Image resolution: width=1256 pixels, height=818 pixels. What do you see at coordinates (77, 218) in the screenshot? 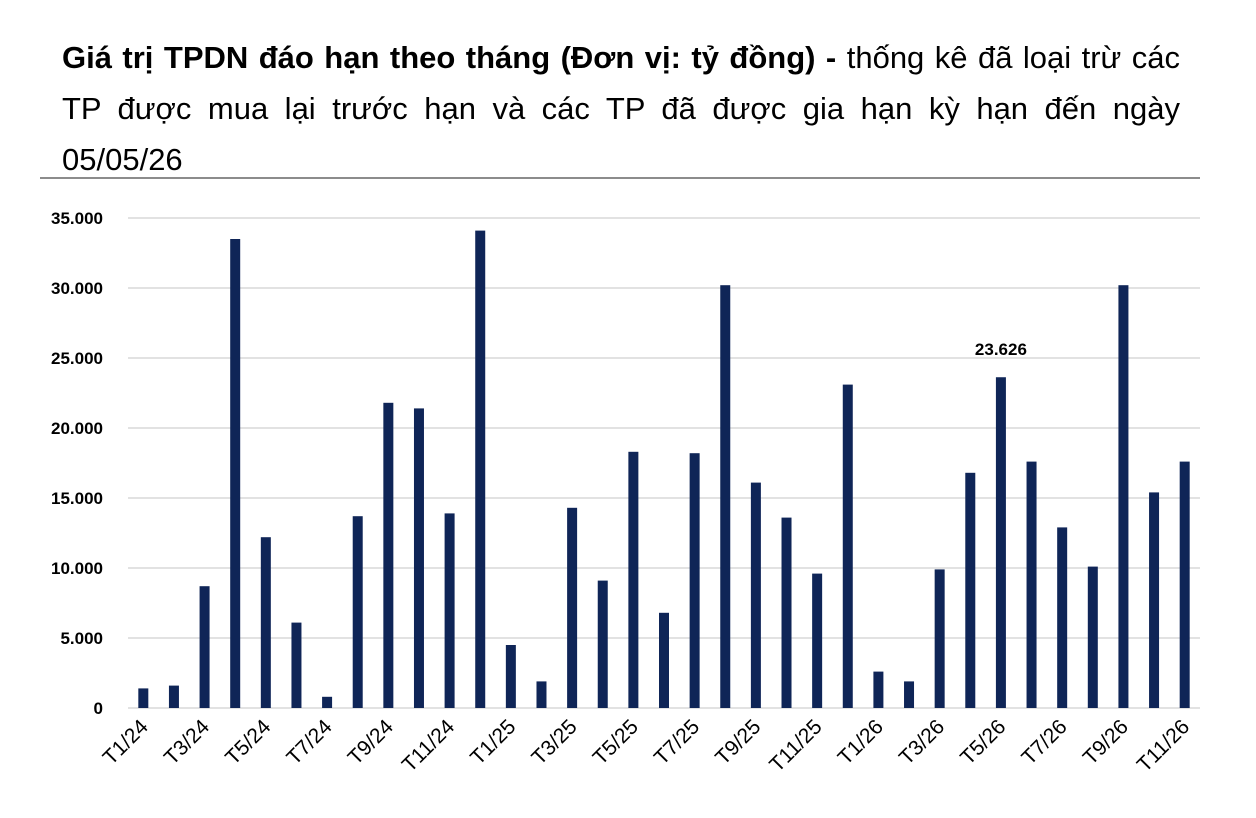
I see `y-tick-label: 35.000` at bounding box center [77, 218].